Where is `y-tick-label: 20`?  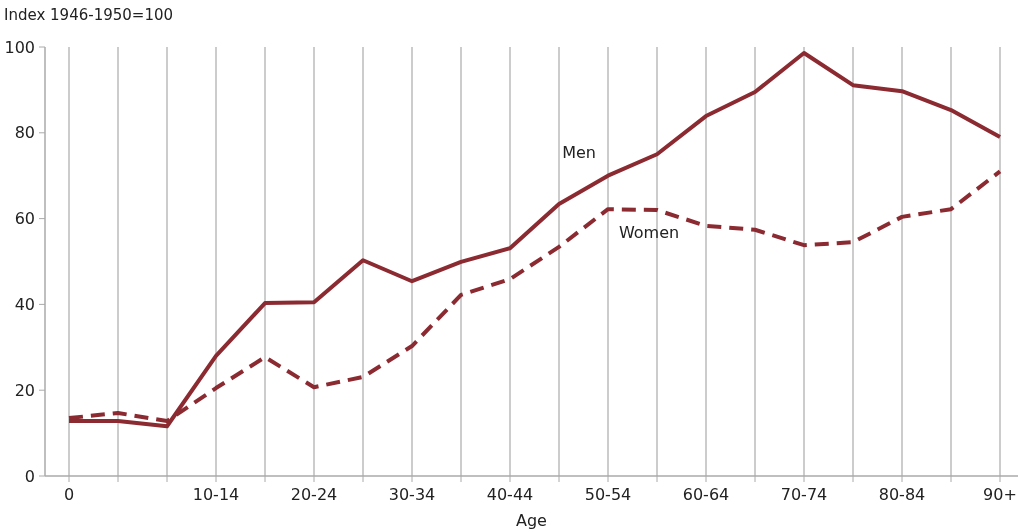 y-tick-label: 20 is located at coordinates (24, 390).